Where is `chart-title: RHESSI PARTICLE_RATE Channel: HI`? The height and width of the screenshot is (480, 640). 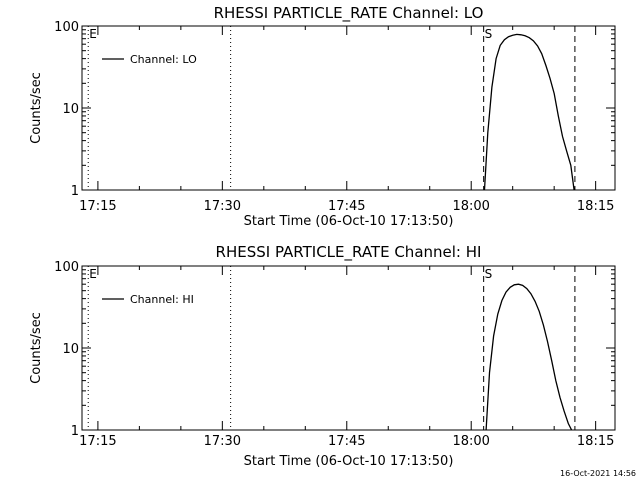
chart-title: RHESSI PARTICLE_RATE Channel: HI is located at coordinates (349, 252).